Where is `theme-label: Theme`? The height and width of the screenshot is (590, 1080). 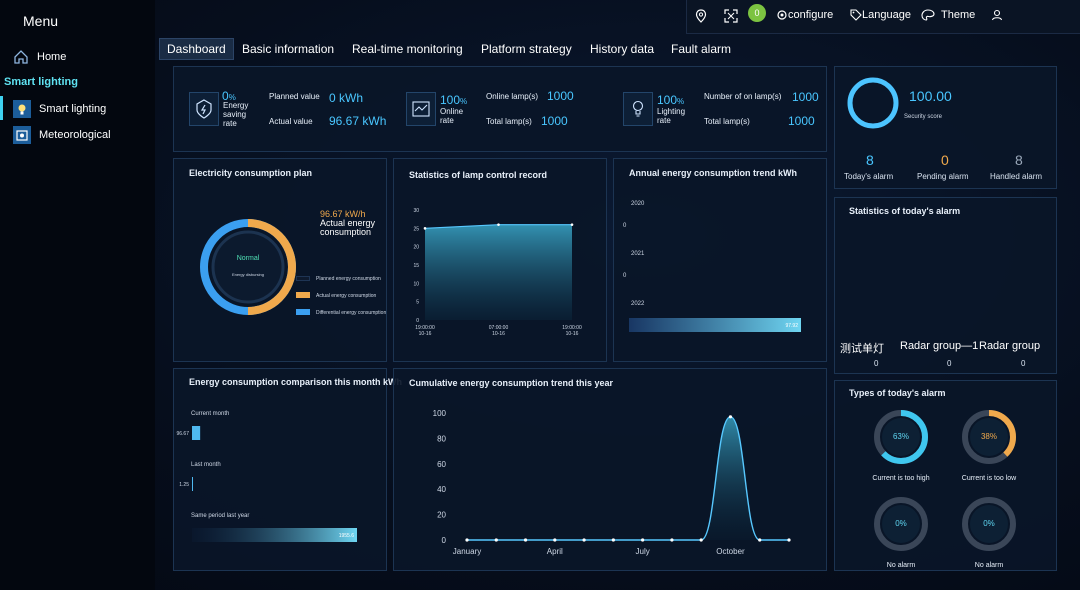
theme-label: Theme is located at coordinates (958, 15).